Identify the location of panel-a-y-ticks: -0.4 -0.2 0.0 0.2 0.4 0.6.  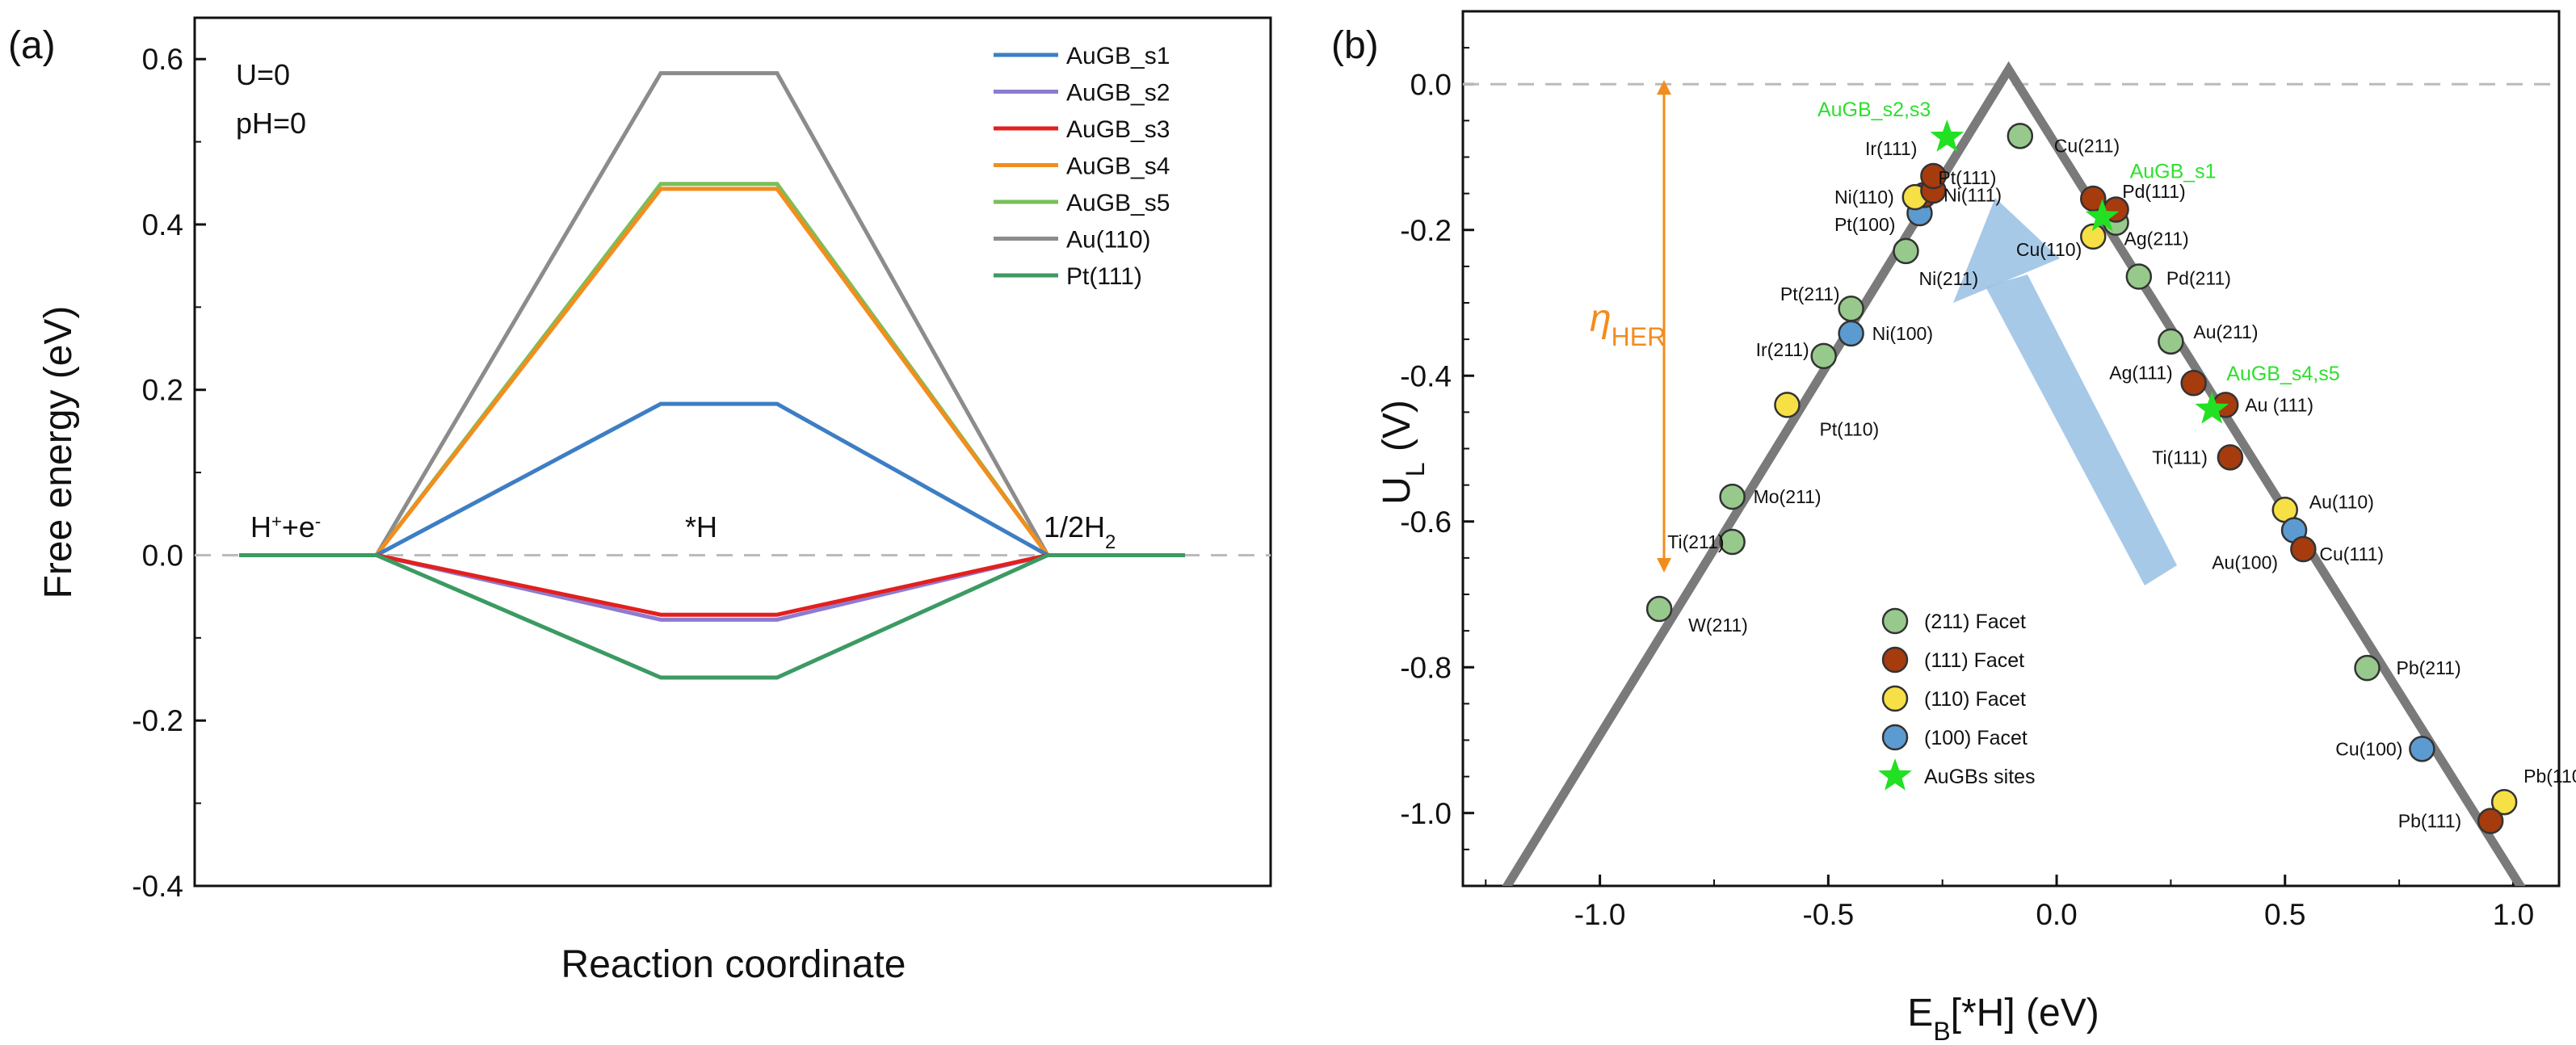
(169, 473).